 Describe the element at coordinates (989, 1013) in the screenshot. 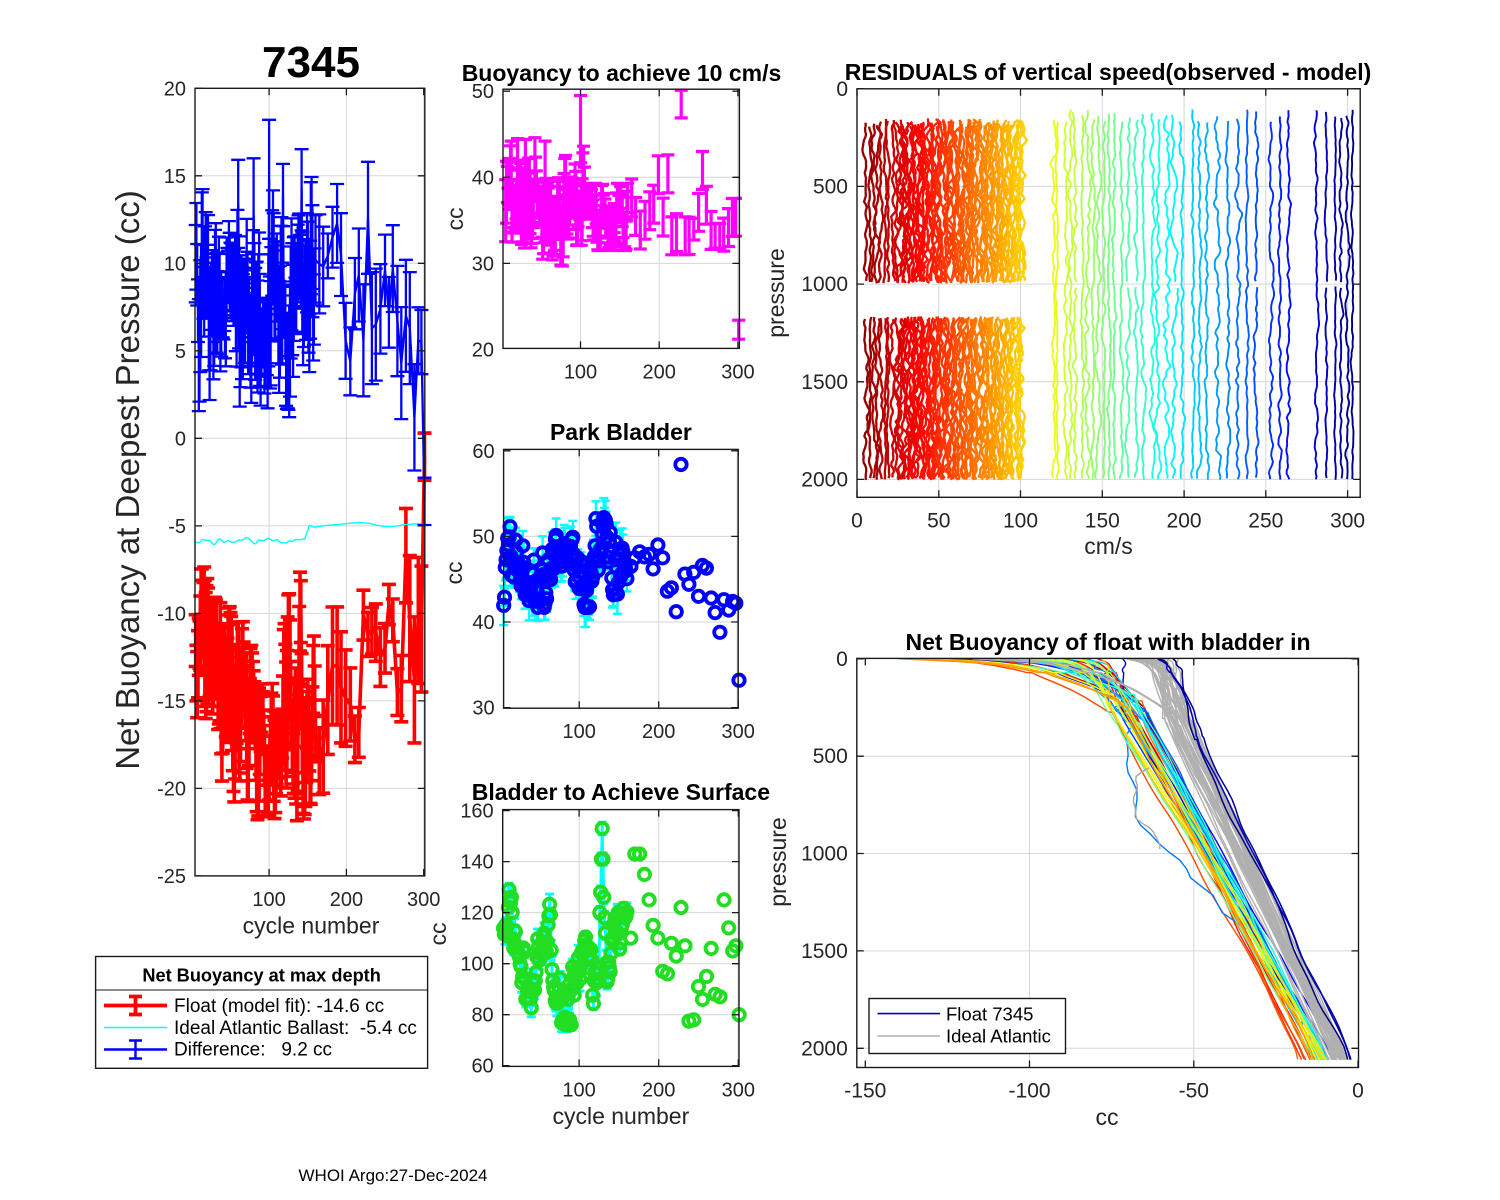

I see `svg-text: Float 7345` at that location.